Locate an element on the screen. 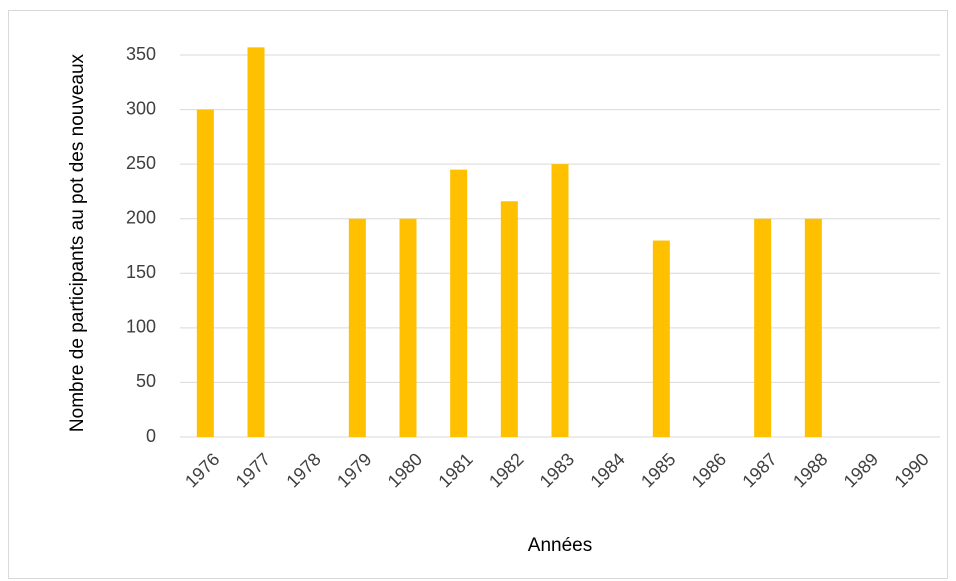 The height and width of the screenshot is (581, 956). y-tick-label: 0 is located at coordinates (151, 436).